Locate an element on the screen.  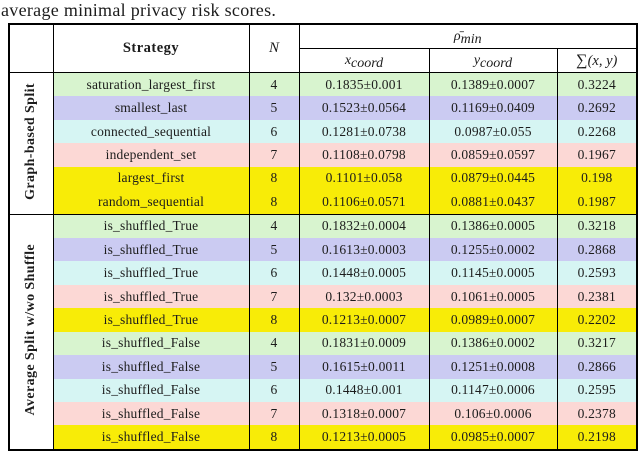
col-header-n: N is located at coordinates (273, 48).